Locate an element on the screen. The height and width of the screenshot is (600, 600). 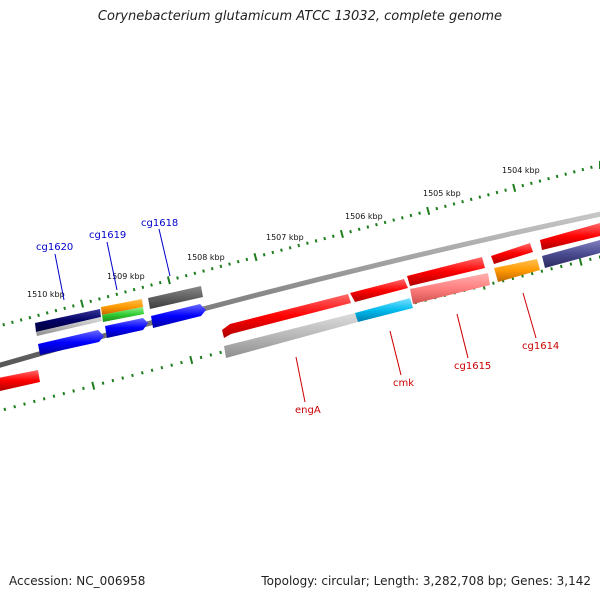
tick-label-1507: 1507 kbp is located at coordinates (285, 237).